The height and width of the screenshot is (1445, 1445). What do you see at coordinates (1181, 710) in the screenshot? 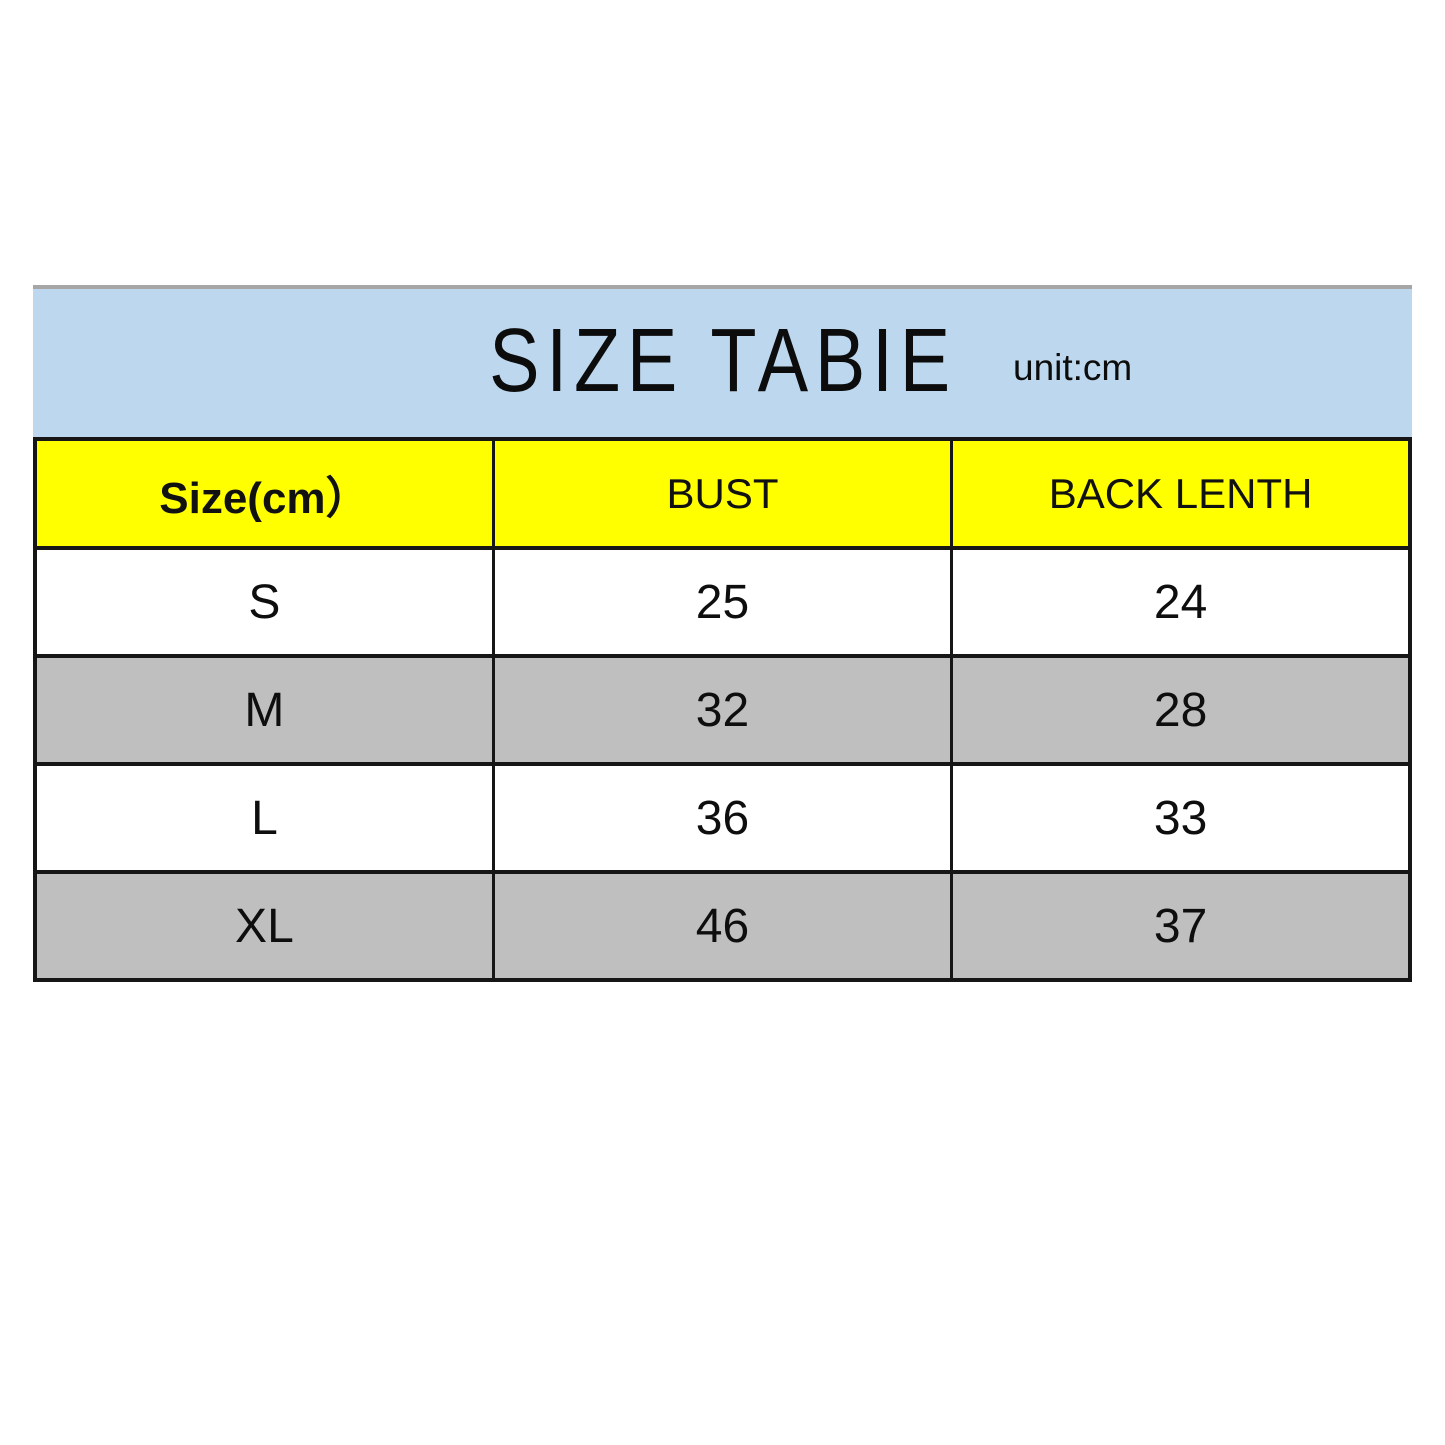
I see `cell-back-length: 28` at bounding box center [1181, 710].